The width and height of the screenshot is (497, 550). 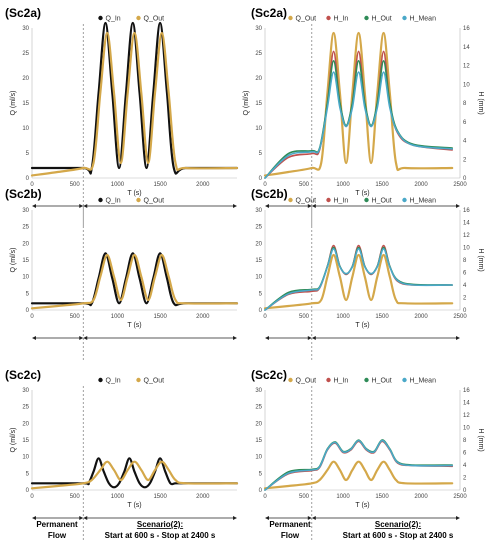 What do you see at coordinates (57, 524) in the screenshot?
I see `permanent-flow-line1: Permanent` at bounding box center [57, 524].